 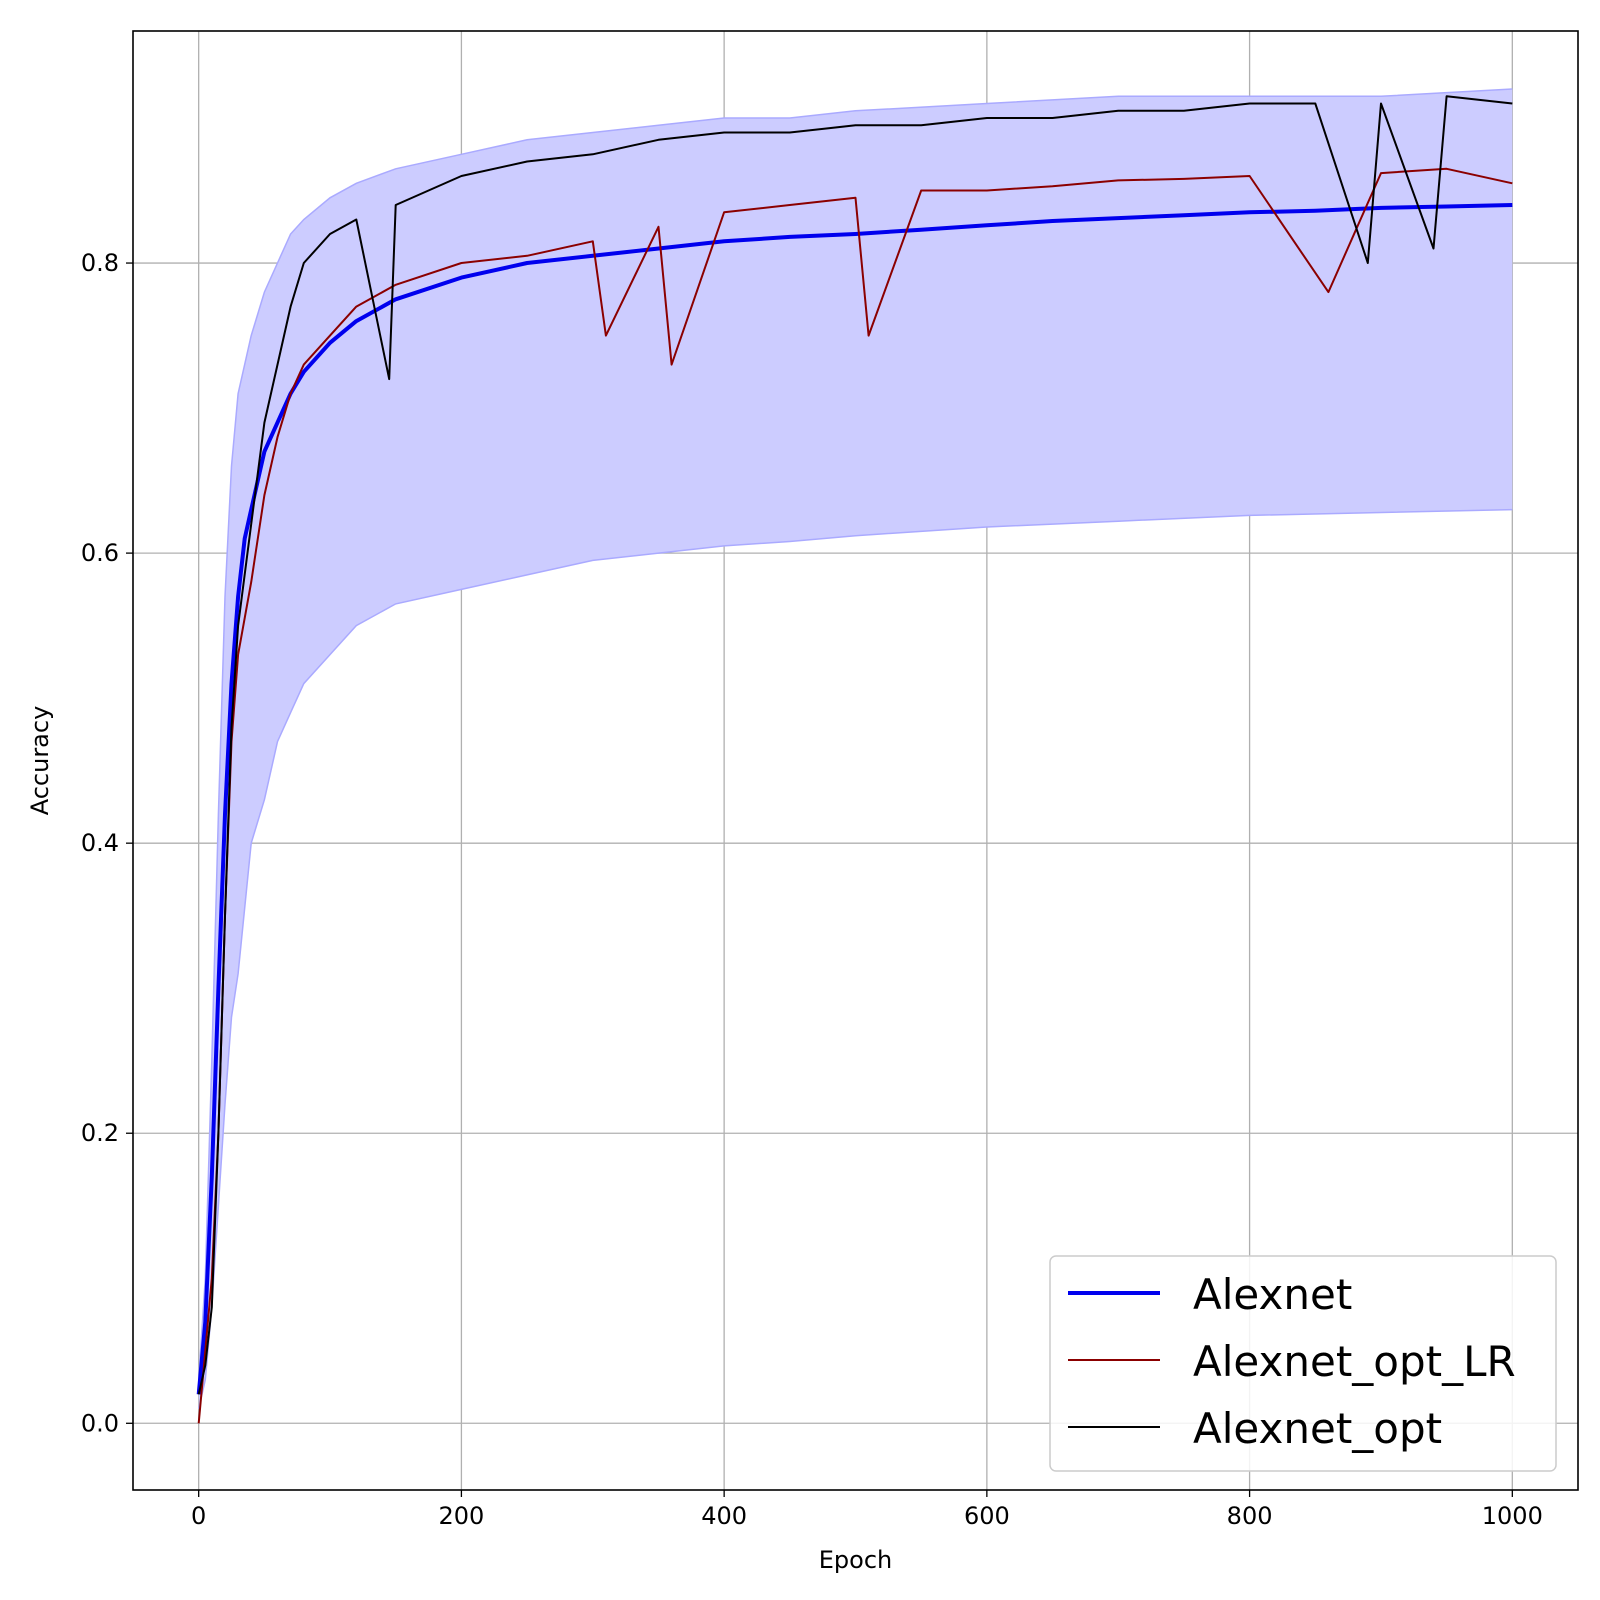 What do you see at coordinates (100, 1423) in the screenshot?
I see `y-tick-label: 0.0` at bounding box center [100, 1423].